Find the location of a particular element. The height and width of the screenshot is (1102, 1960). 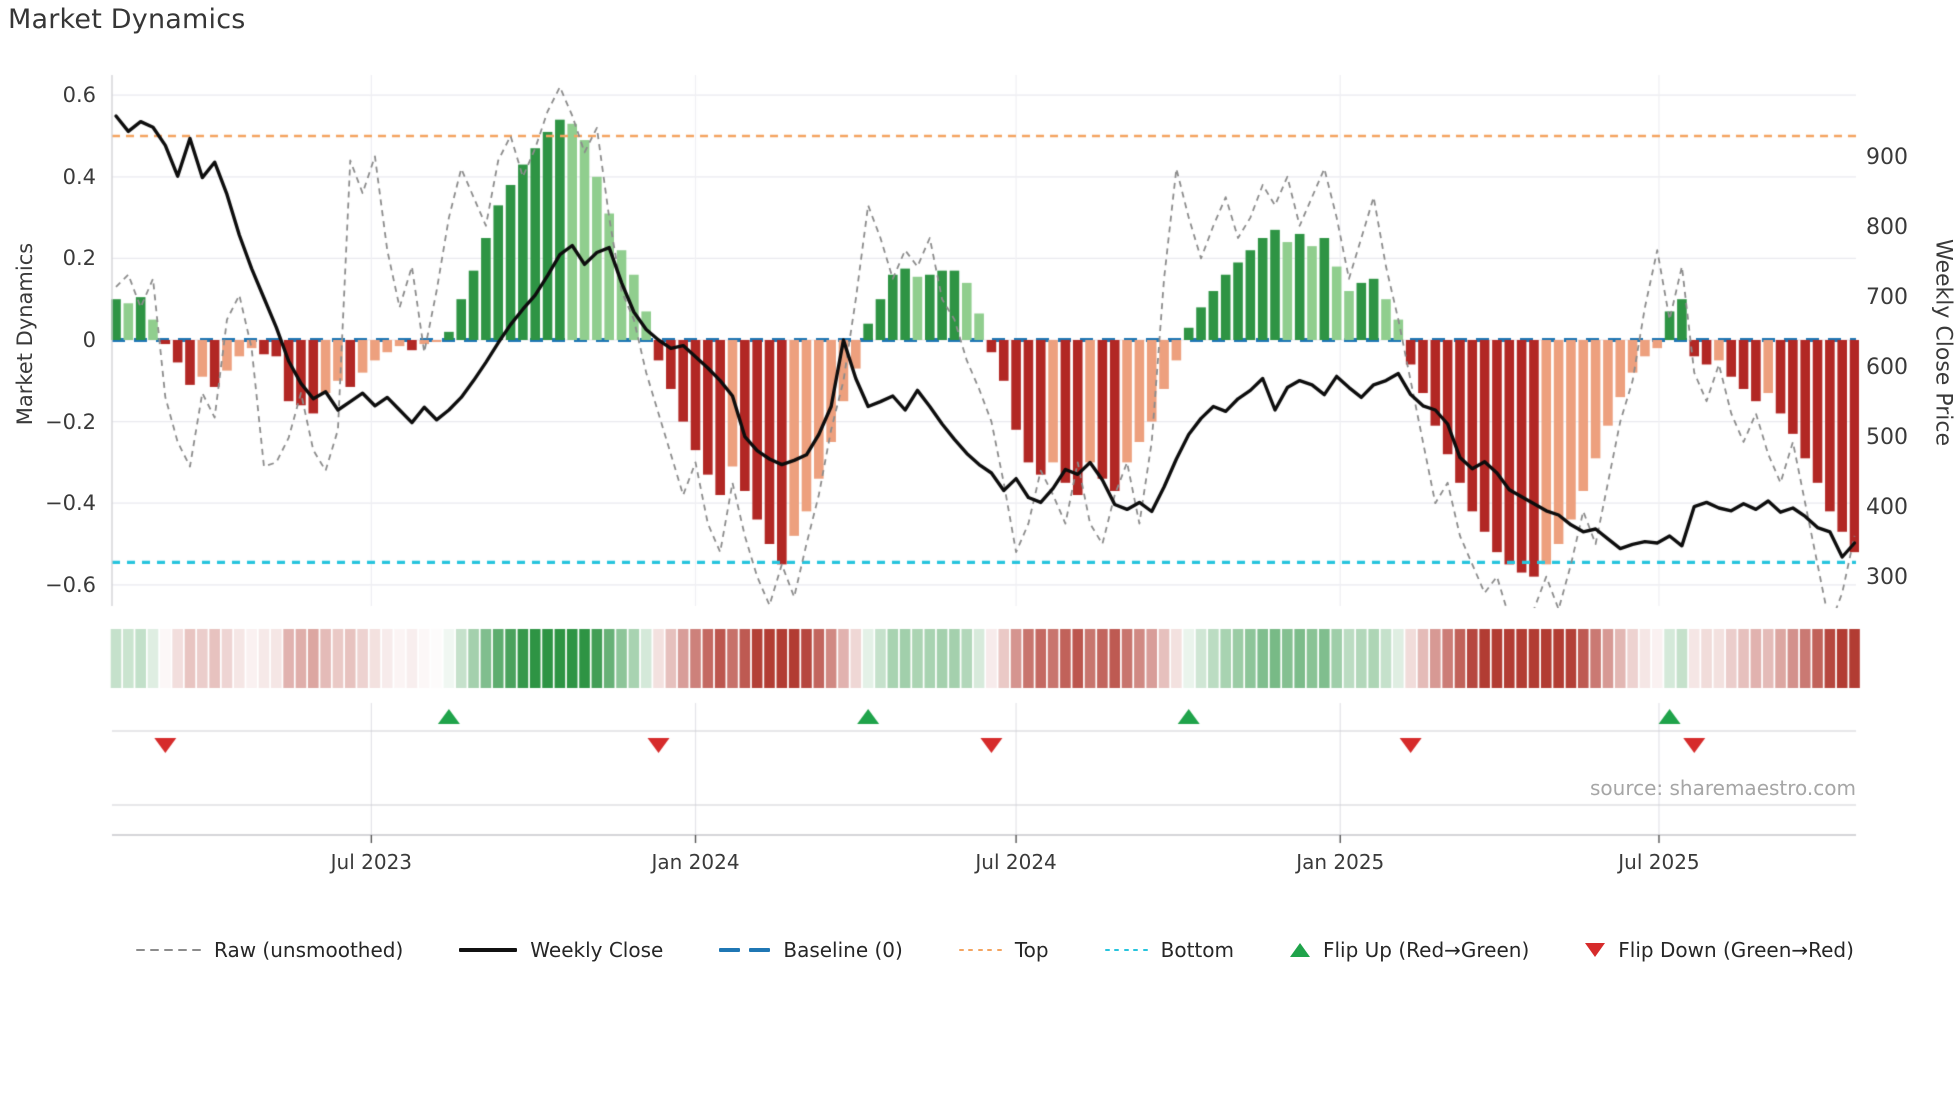

left-axis-tick: 0.4 is located at coordinates (79, 176).